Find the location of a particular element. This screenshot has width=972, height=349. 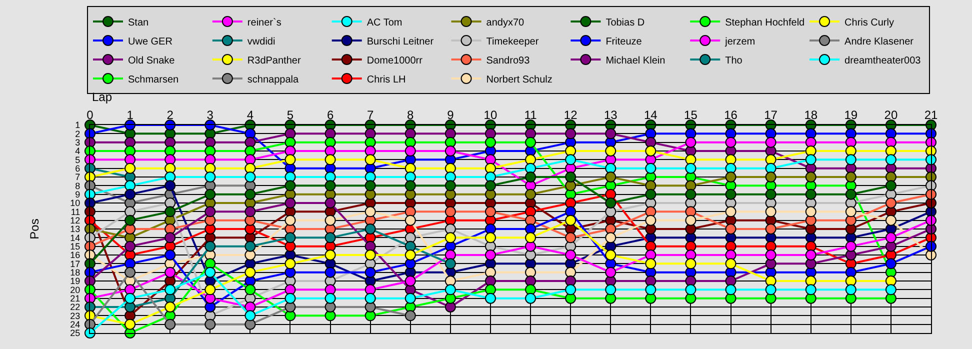

x-tick-label: 9 is located at coordinates (450, 115).